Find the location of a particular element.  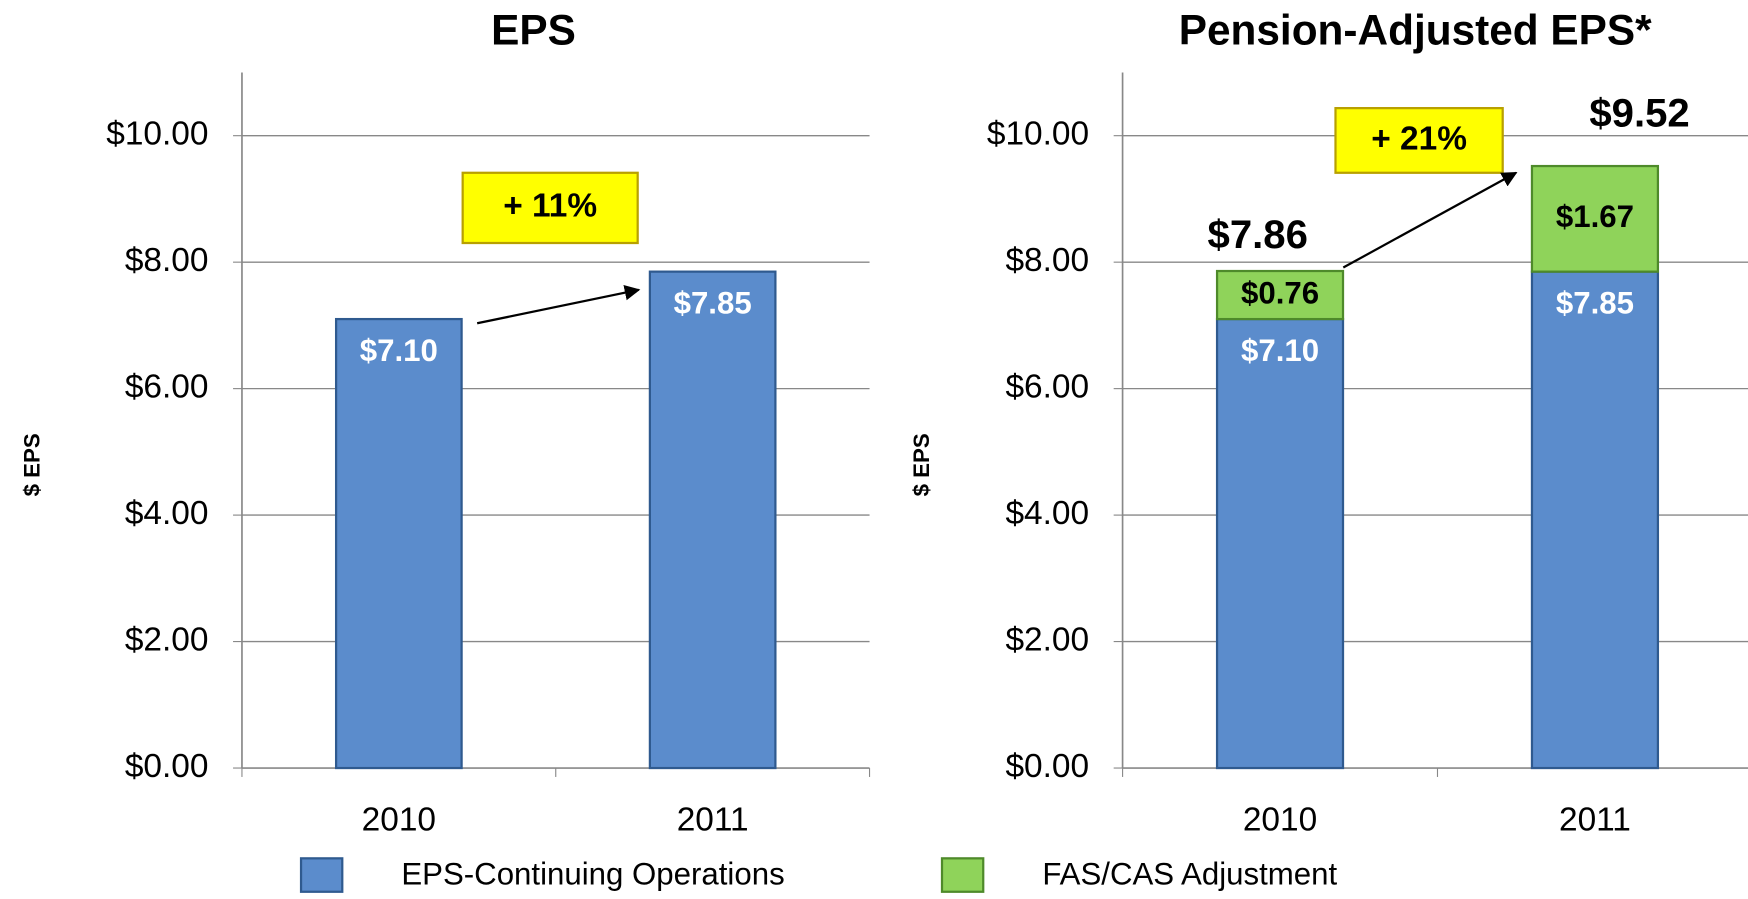

annotation: + 21% is located at coordinates (1419, 138).